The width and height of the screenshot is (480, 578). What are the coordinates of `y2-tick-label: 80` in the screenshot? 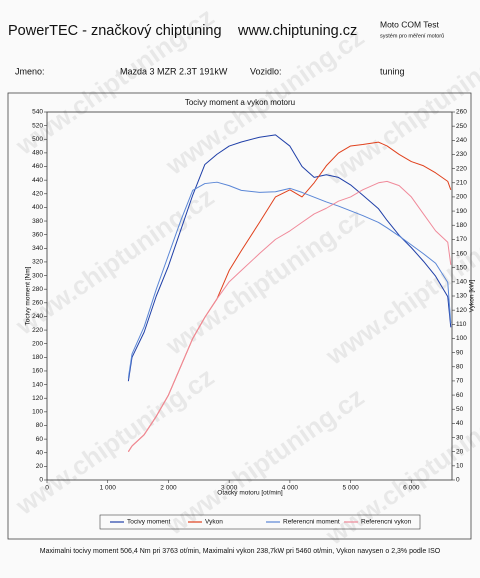 It's located at (460, 366).